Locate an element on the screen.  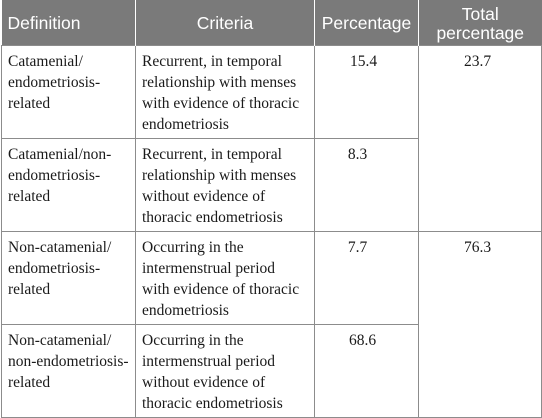
definition-cell: Catamenial/non-endometriosis-related is located at coordinates (68, 185).